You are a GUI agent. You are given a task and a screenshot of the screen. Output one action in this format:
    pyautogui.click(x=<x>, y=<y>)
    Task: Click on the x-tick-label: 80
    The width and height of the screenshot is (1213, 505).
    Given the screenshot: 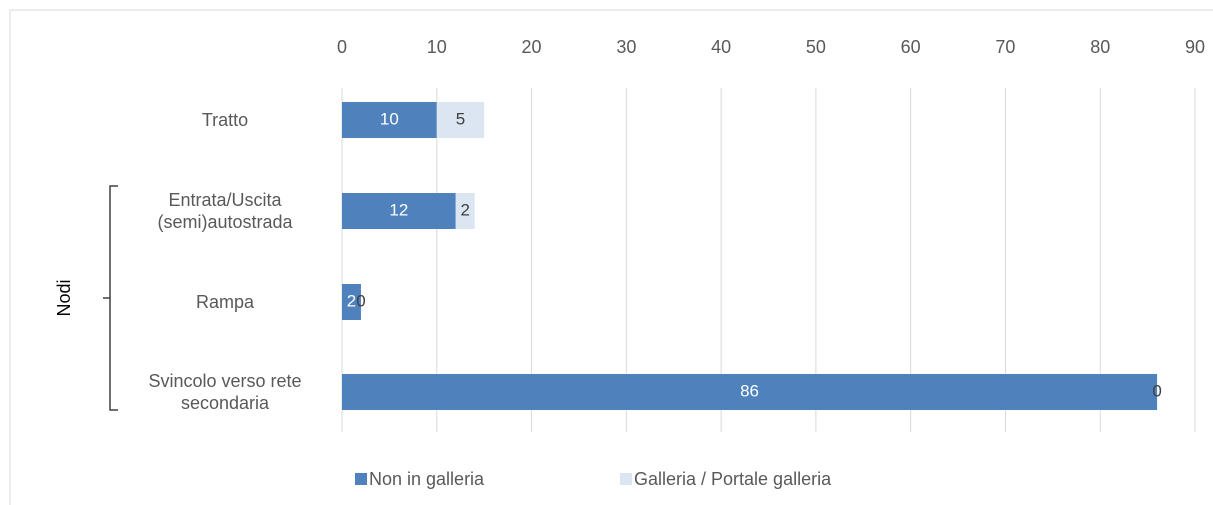 What is the action you would take?
    pyautogui.click(x=1100, y=47)
    